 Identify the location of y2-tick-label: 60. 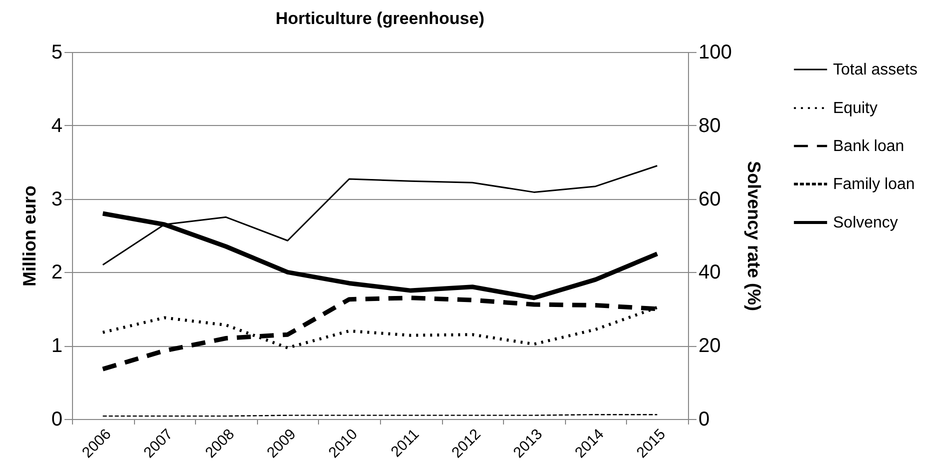
(709, 199).